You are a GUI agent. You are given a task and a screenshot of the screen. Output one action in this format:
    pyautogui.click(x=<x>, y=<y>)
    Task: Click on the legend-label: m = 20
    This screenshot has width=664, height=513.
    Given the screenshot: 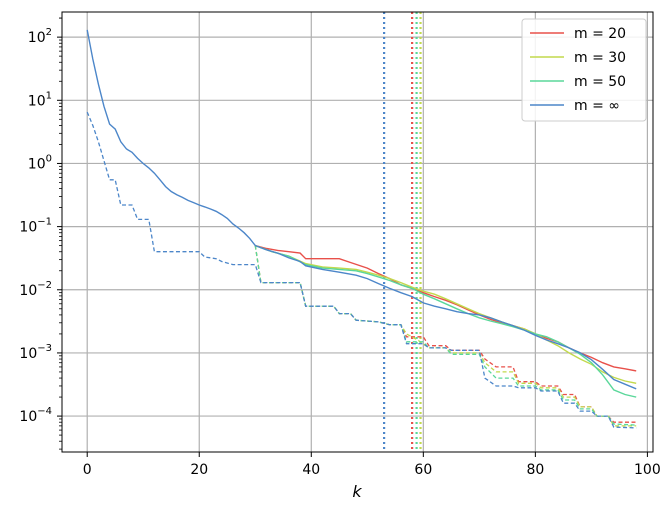 What is the action you would take?
    pyautogui.click(x=600, y=34)
    